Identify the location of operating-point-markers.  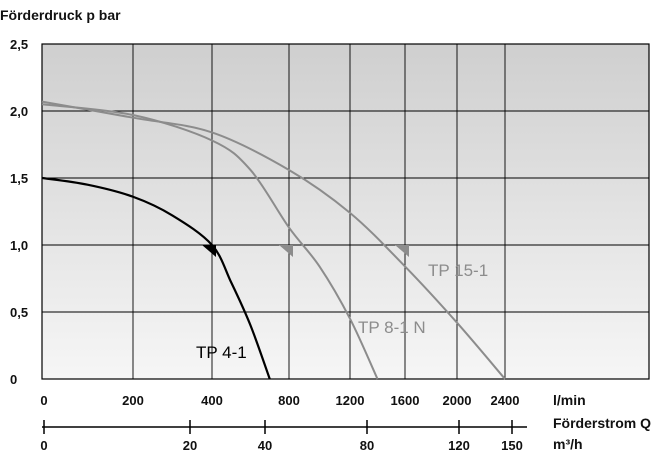
(305, 251).